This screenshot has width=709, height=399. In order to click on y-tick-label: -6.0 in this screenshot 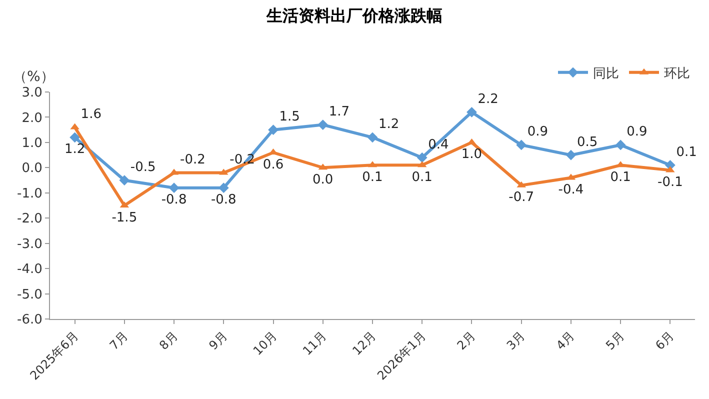, I will do `click(29, 320)`.